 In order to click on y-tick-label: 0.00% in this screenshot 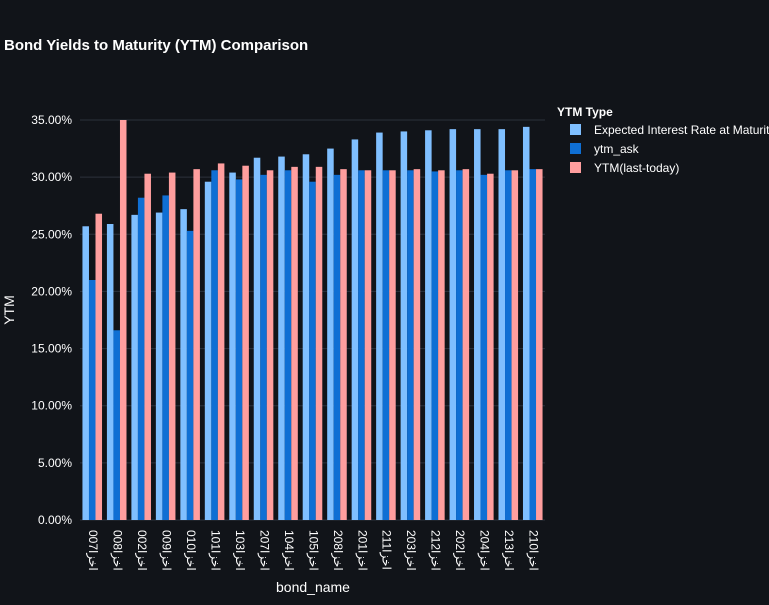, I will do `click(55, 520)`.